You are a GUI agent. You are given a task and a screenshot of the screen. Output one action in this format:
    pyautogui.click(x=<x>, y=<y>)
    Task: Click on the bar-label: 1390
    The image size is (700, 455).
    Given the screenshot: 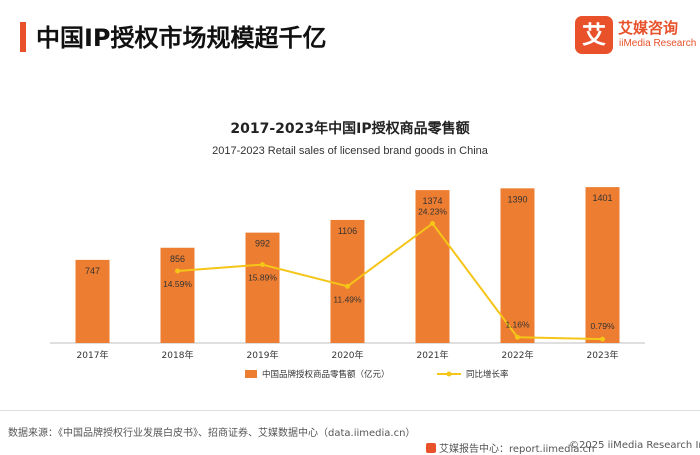 What is the action you would take?
    pyautogui.click(x=517, y=199)
    